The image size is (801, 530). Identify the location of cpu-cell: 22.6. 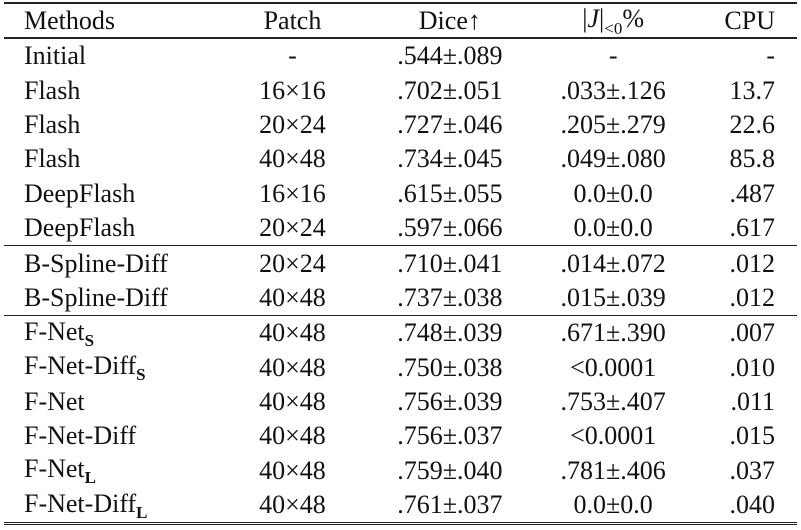
(752, 124).